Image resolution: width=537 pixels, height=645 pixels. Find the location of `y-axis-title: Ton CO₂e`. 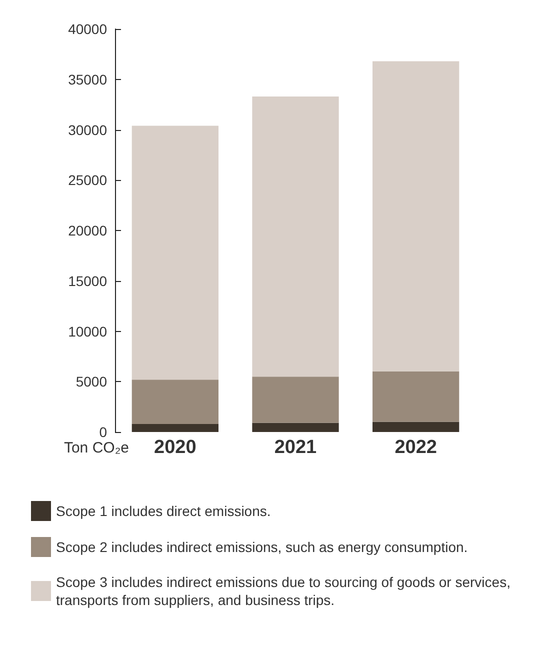

y-axis-title: Ton CO₂e is located at coordinates (96, 448).